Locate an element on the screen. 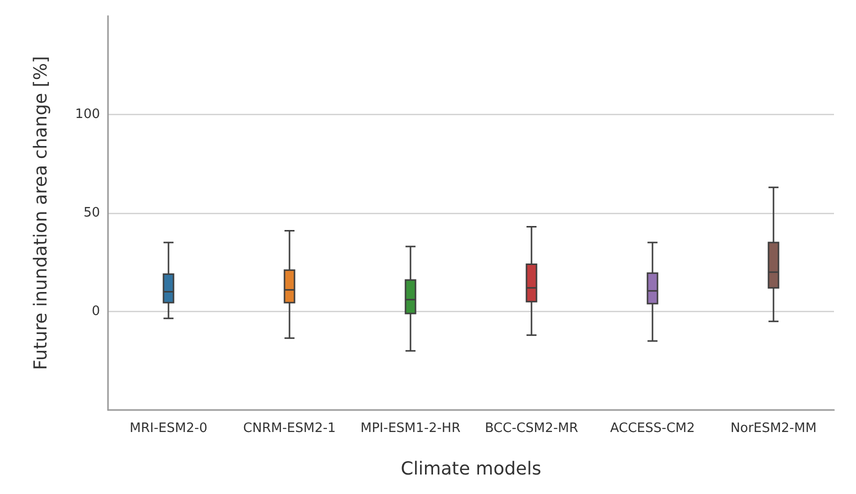 The width and height of the screenshot is (856, 494). y-tick-label: 50 is located at coordinates (91, 213).